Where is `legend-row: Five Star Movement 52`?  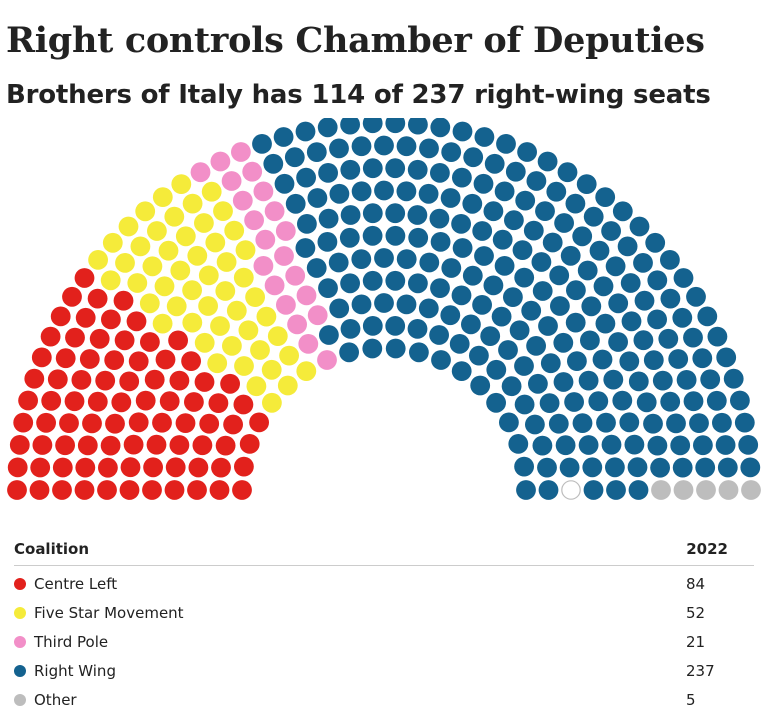
legend-row: Five Star Movement 52 is located at coordinates (384, 612).